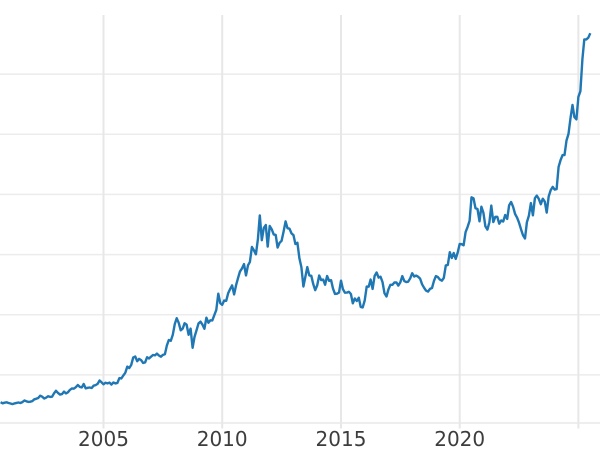 The height and width of the screenshot is (450, 600). I want to click on x-tick-label-2015: 2015, so click(341, 438).